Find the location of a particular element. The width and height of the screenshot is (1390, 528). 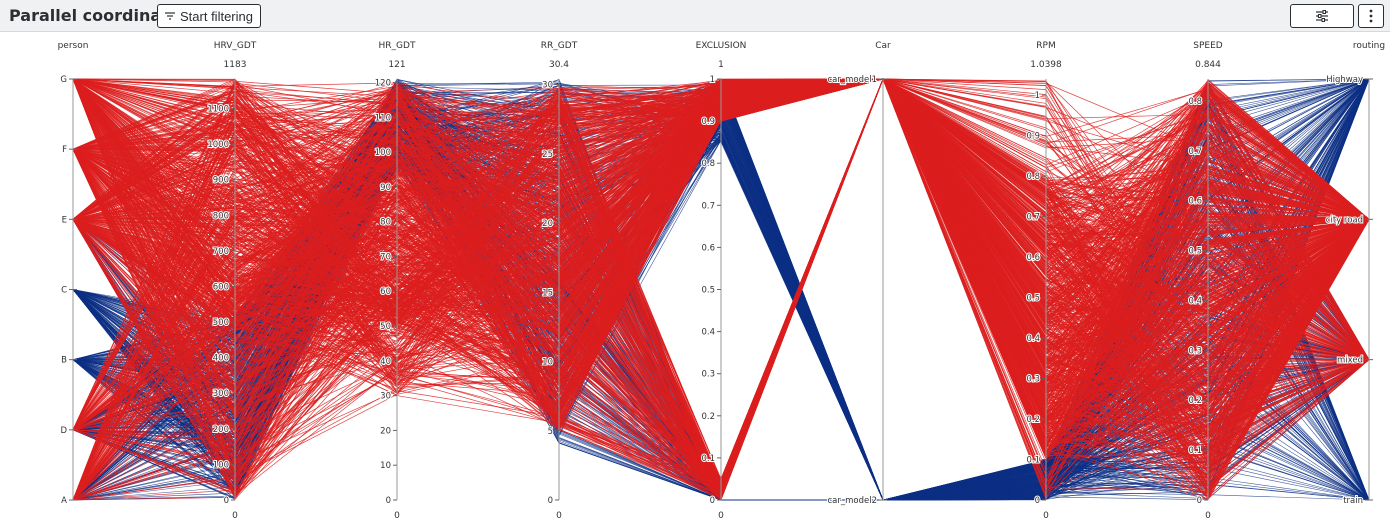

axis-title: person is located at coordinates (73, 46).